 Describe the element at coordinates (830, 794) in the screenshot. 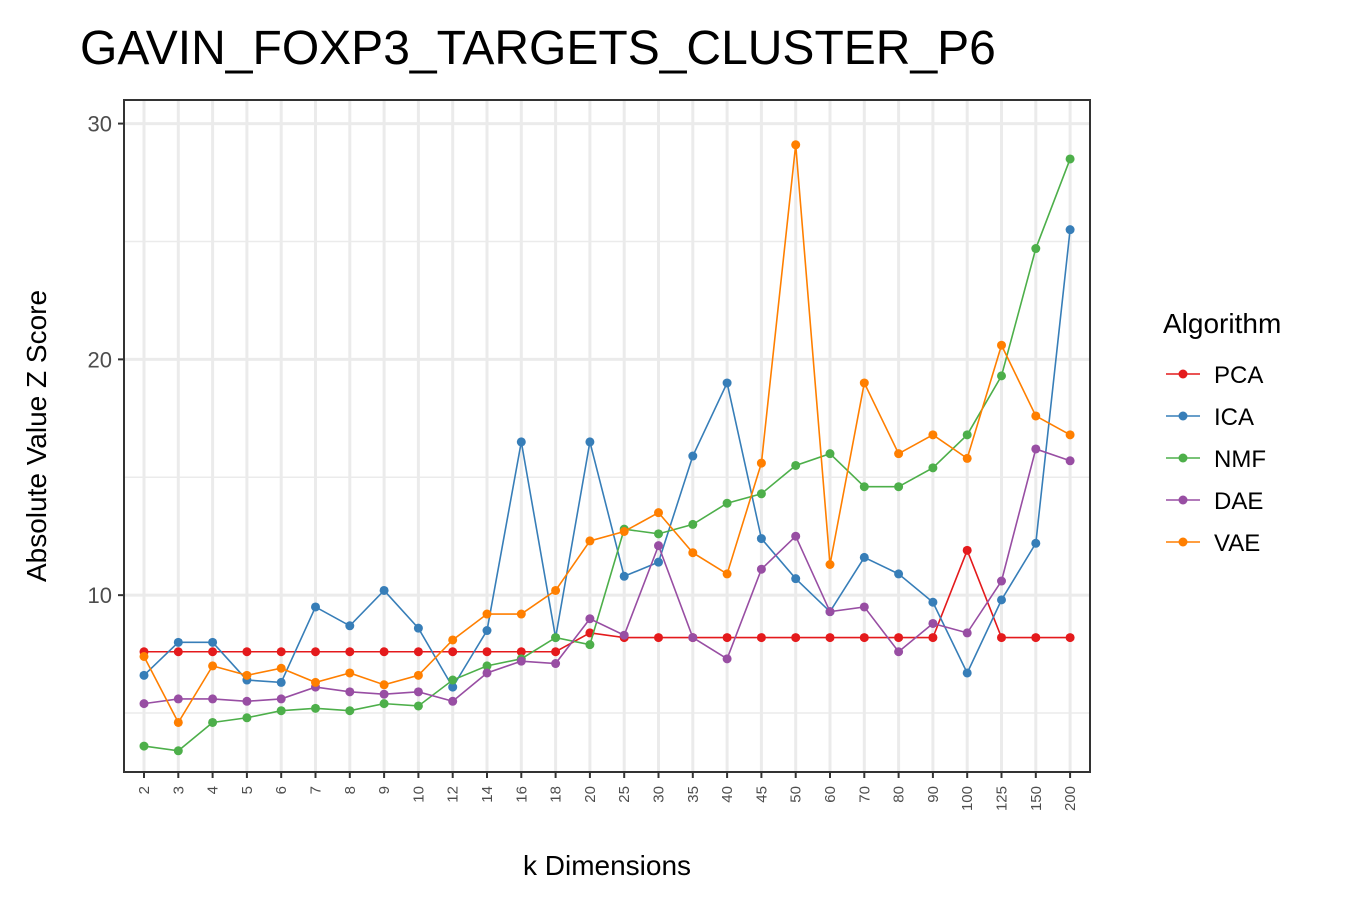

I see `x-tick-label: 60` at that location.